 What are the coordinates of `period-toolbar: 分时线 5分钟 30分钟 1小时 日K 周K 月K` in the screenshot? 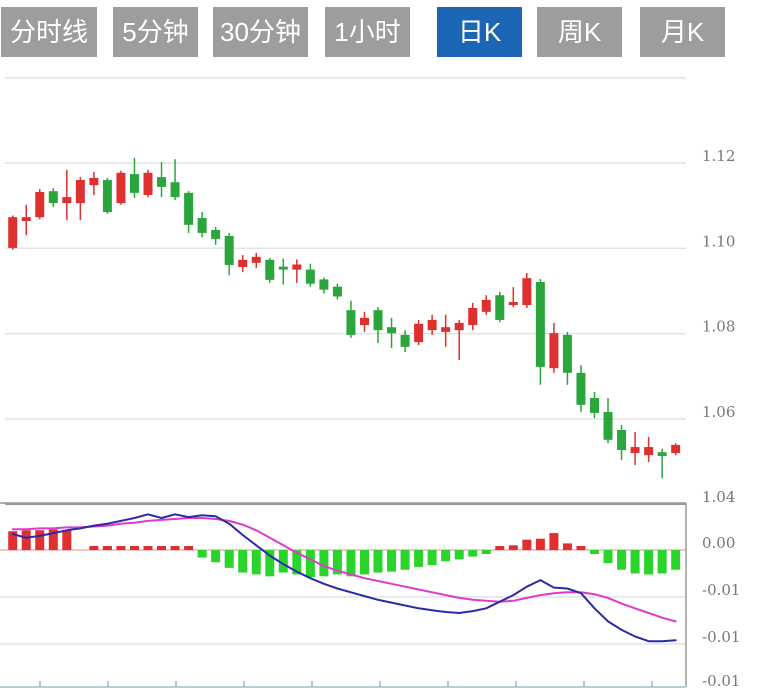 It's located at (382, 30).